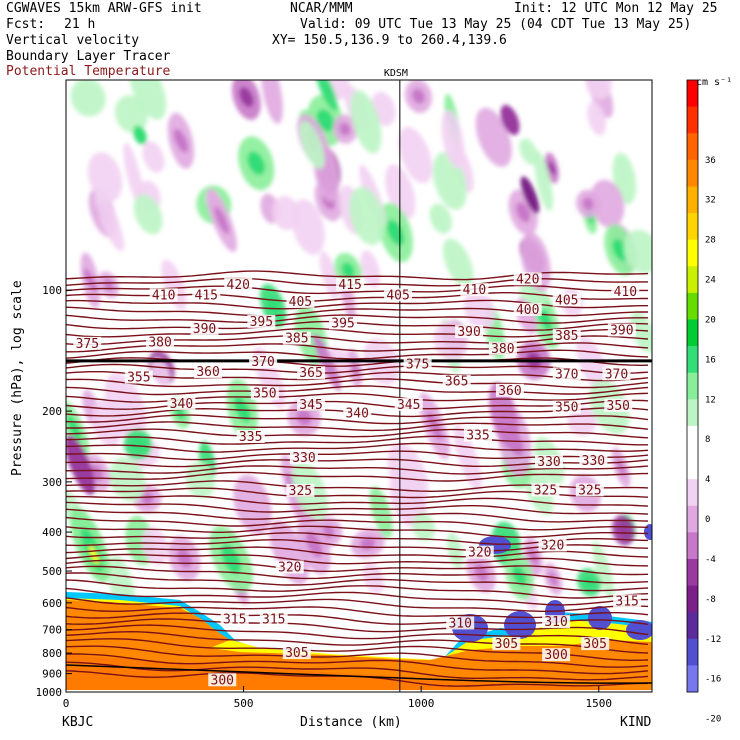 The width and height of the screenshot is (740, 740). Describe the element at coordinates (310, 373) in the screenshot. I see `theta-label: 365` at that location.